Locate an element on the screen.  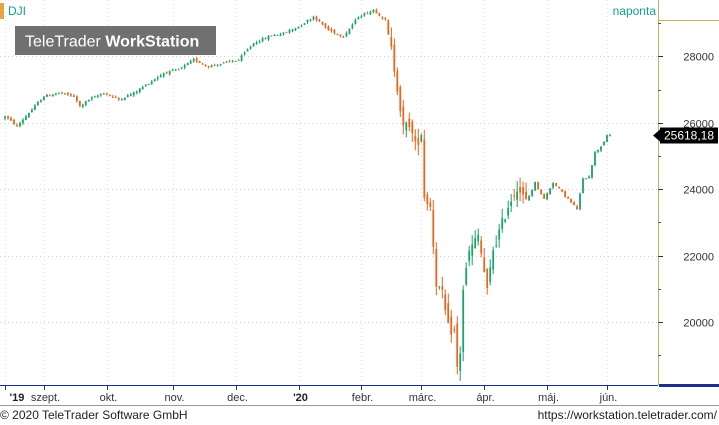
x-tick-label: '19 is located at coordinates (17, 398).